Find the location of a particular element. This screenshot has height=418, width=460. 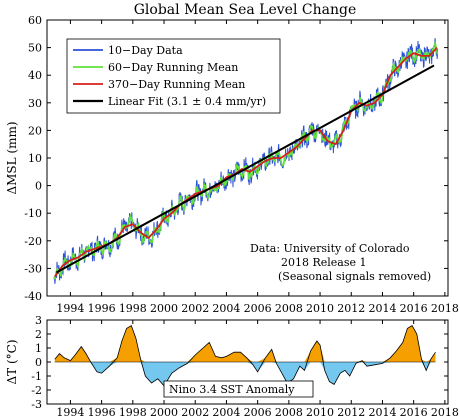

sea-level-y-tick-label: 0 is located at coordinates (38, 186).